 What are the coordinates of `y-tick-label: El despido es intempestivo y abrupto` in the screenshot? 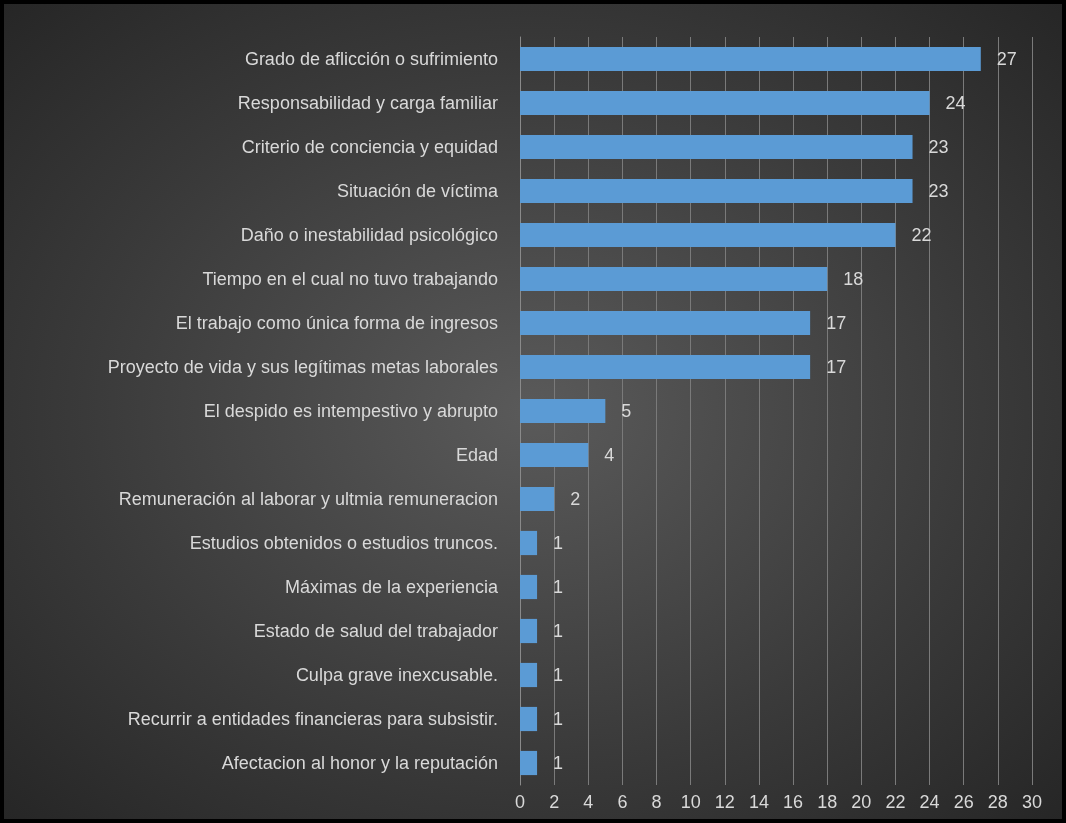 It's located at (350, 411).